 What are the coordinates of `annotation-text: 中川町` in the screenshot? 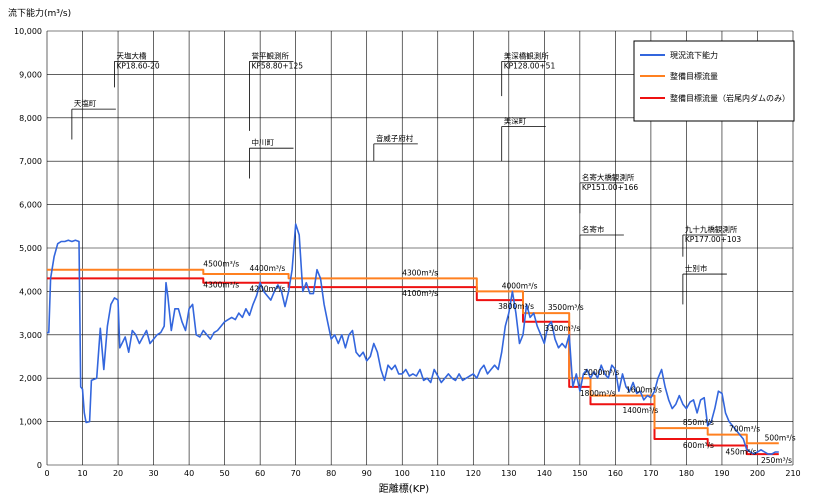 It's located at (262, 142).